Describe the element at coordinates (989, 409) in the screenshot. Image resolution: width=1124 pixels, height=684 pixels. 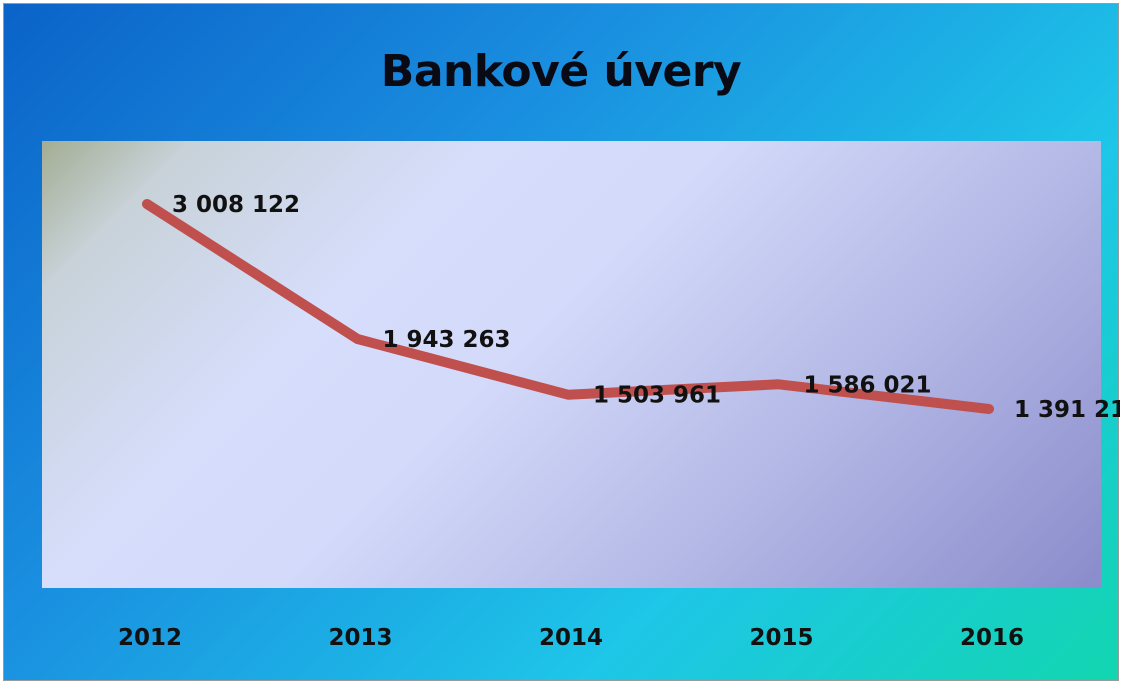
I see `data-point-2016` at that location.